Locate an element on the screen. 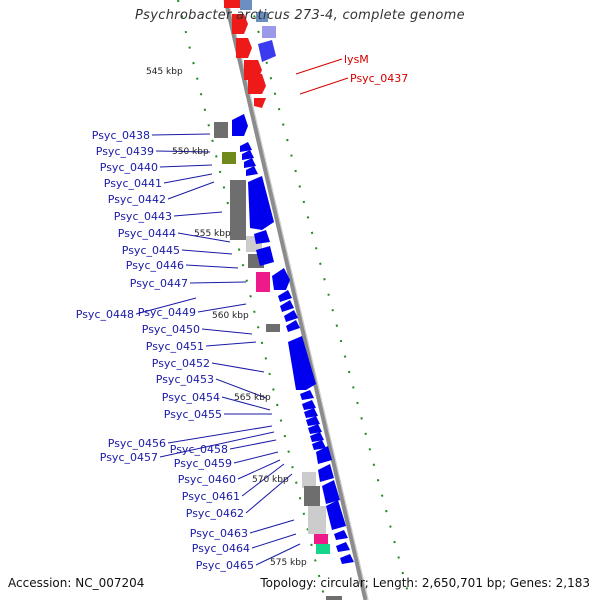 The height and width of the screenshot is (600, 600). gene-label: Psyc_0445 is located at coordinates (151, 250).